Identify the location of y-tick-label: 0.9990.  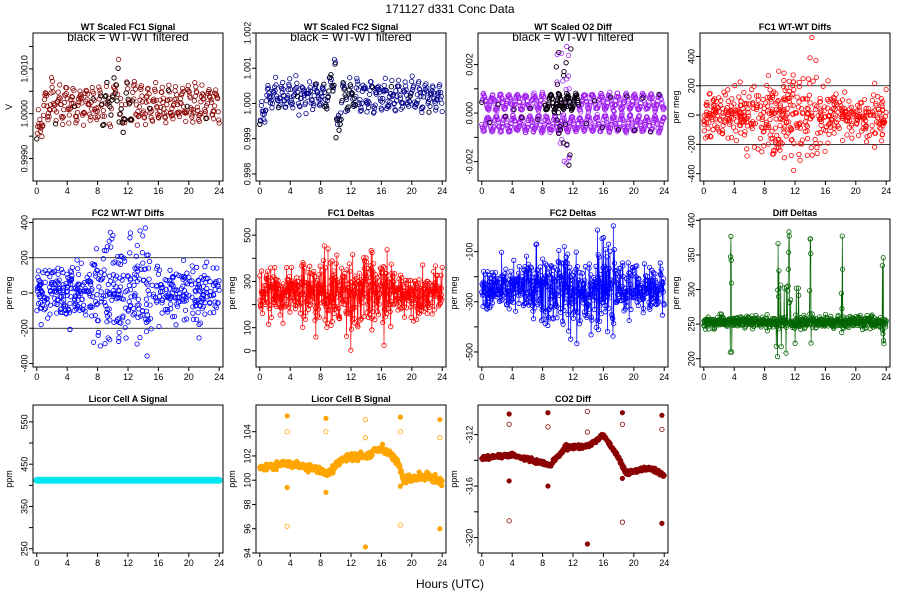
(24, 159).